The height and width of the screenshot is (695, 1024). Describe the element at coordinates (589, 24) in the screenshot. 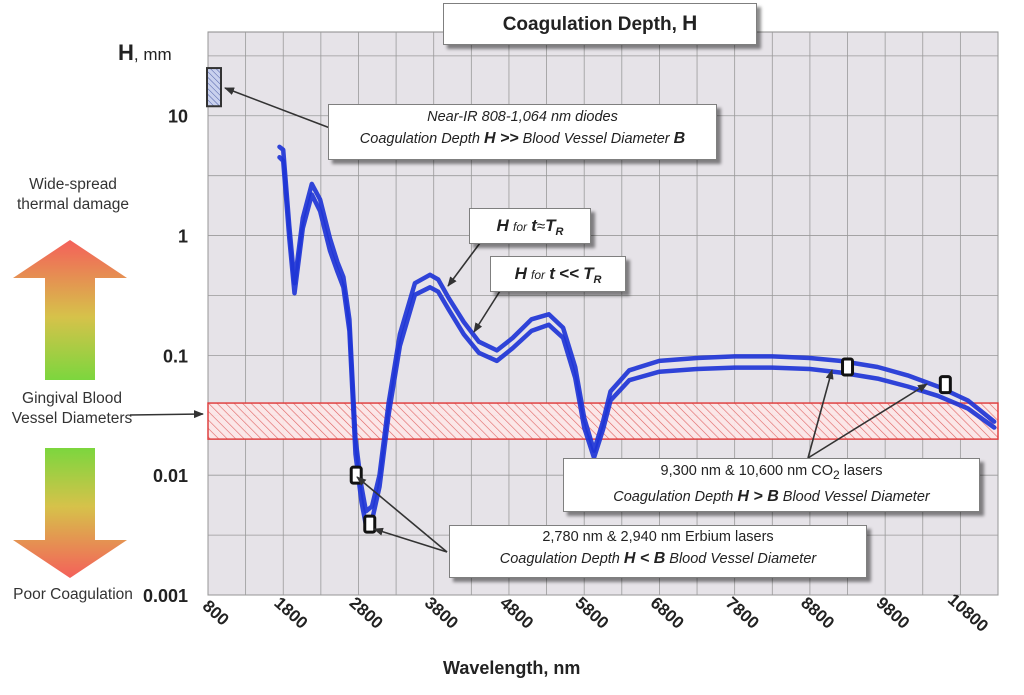

I see `title-text: Coagulation Depth,` at that location.